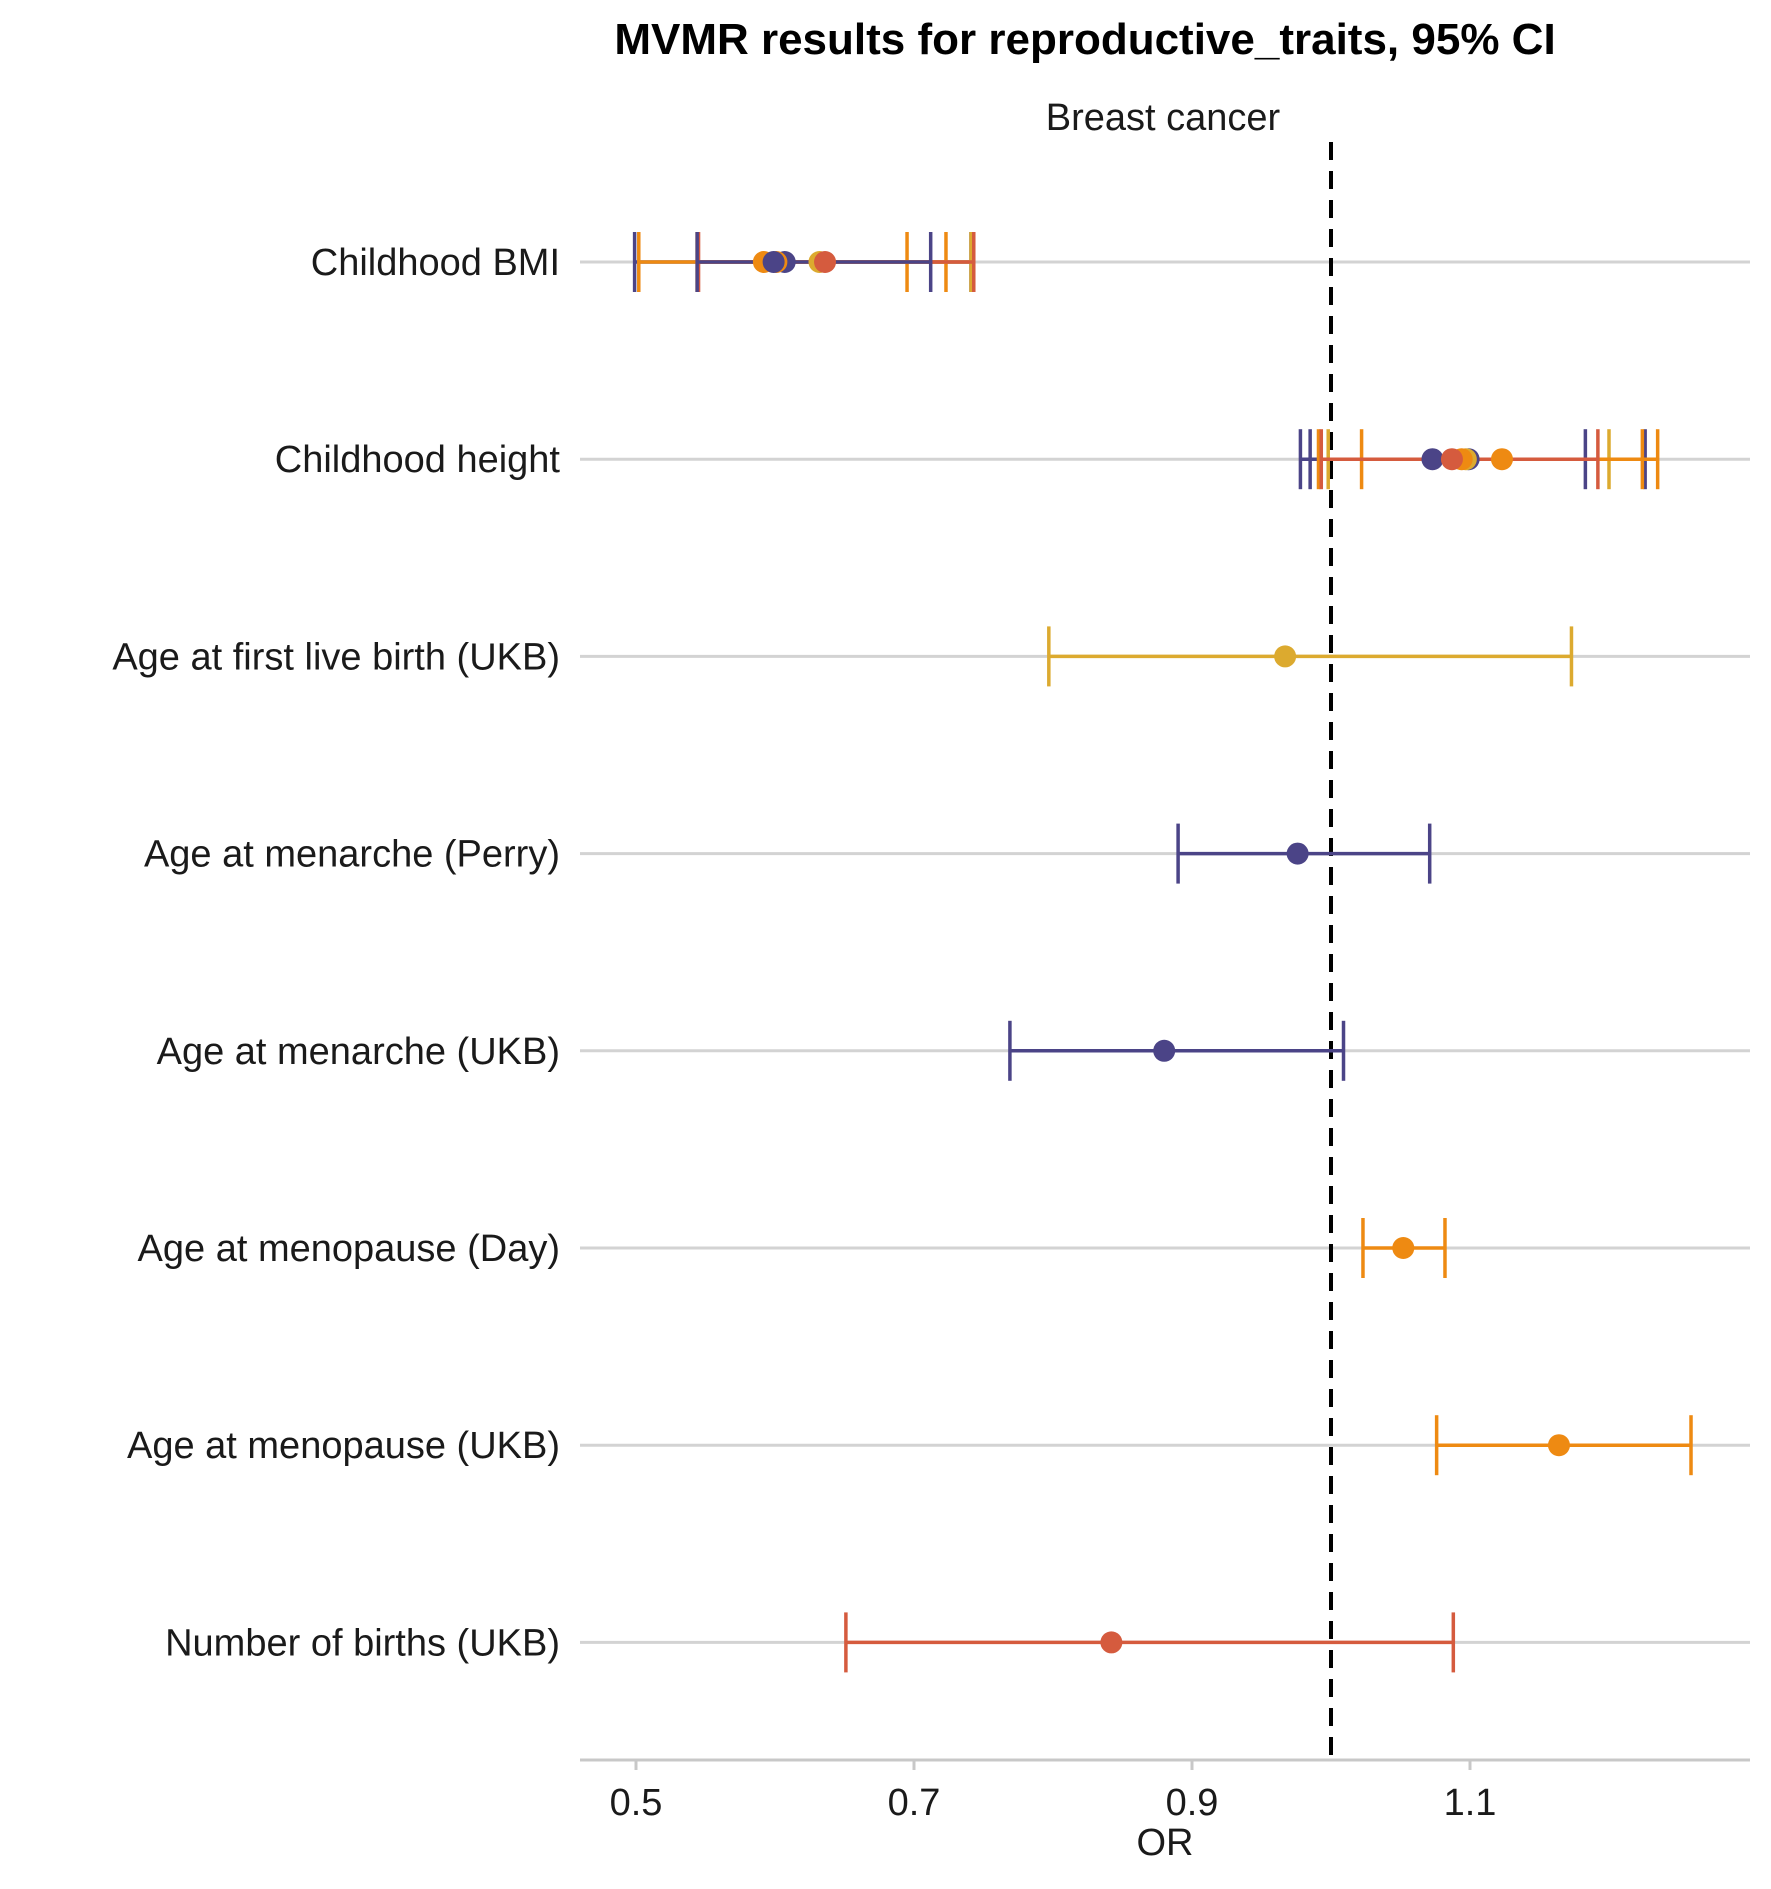 Image resolution: width=1771 pixels, height=1889 pixels. Describe the element at coordinates (343, 1446) in the screenshot. I see `category-label-age-at-menopause-ukb: Age at menopause (UKB)` at that location.